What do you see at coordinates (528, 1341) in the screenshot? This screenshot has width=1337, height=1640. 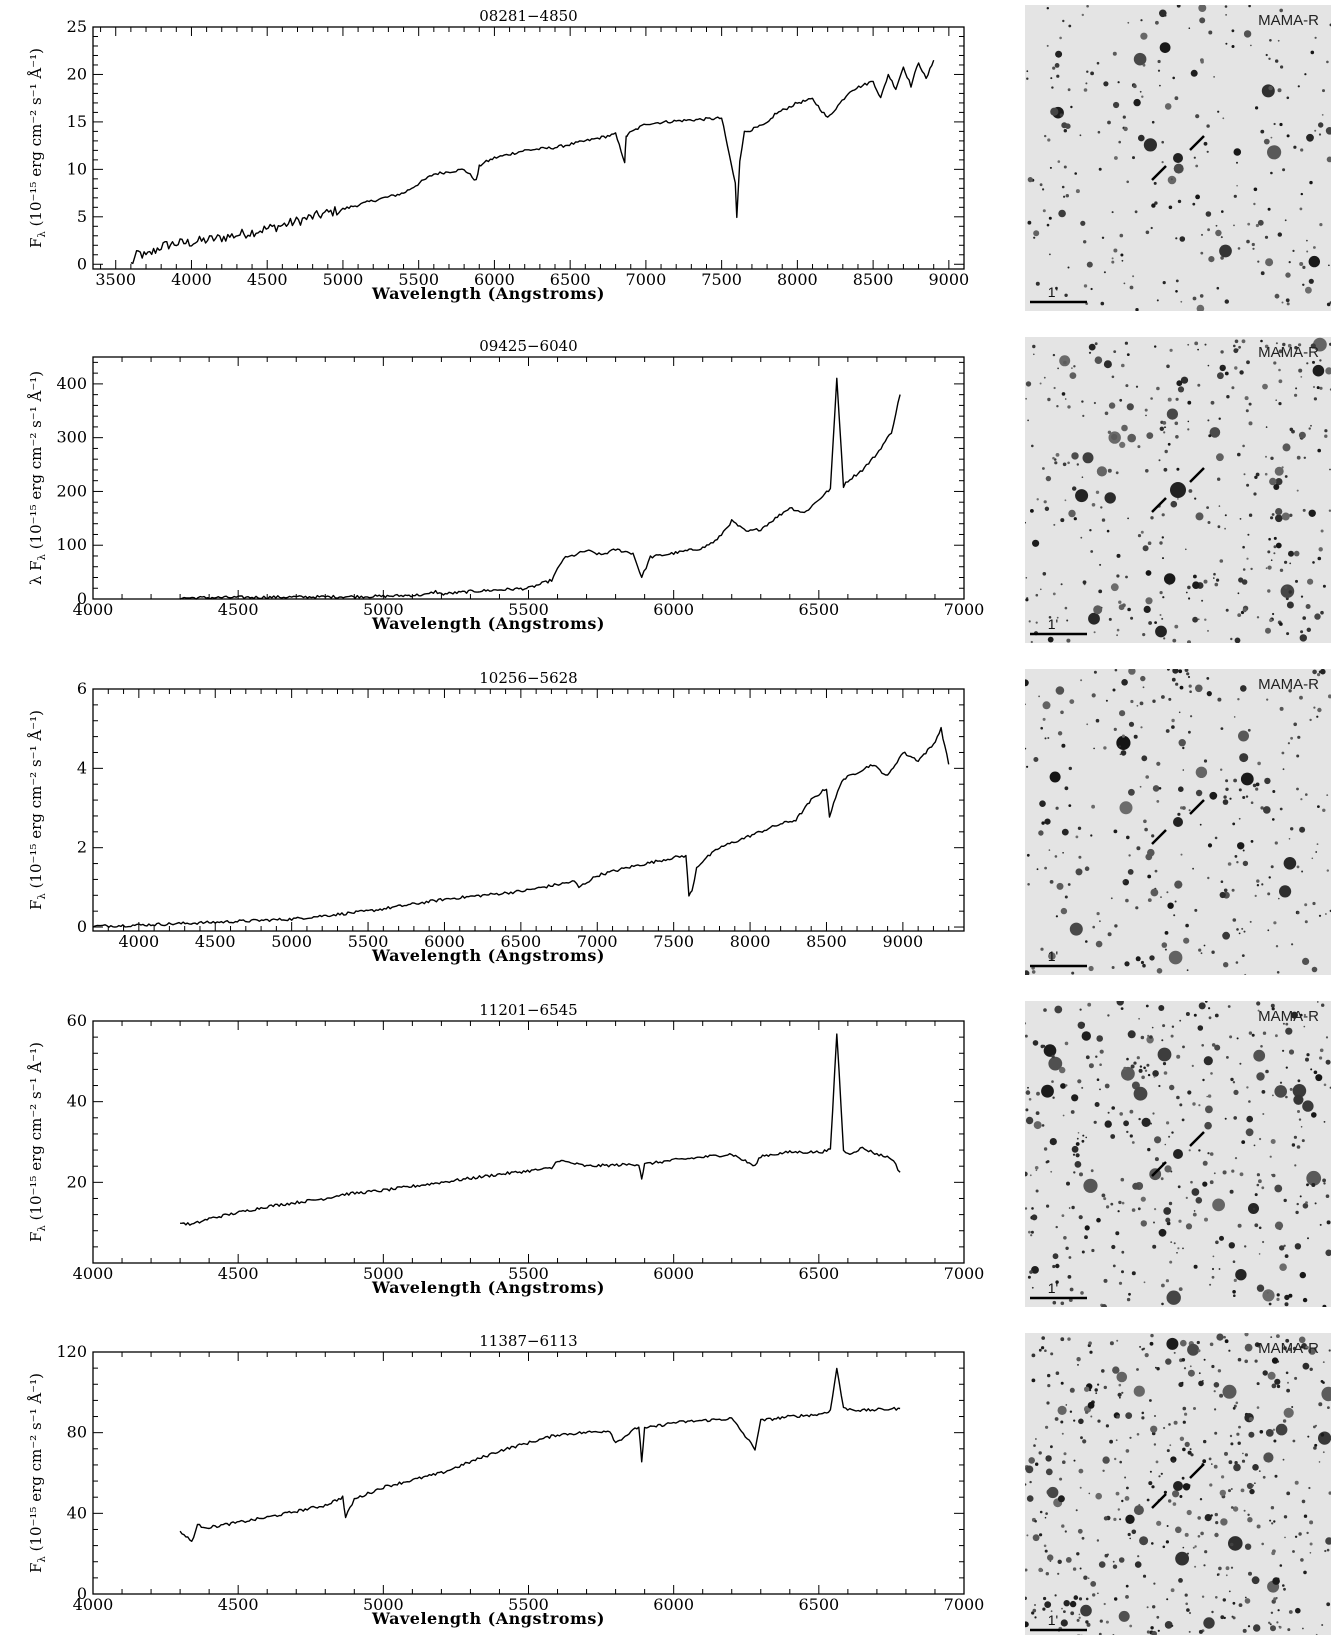 I see `chart-title: 11387−6113` at bounding box center [528, 1341].